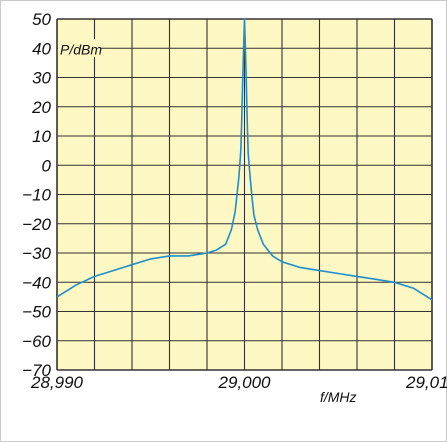 The height and width of the screenshot is (442, 447). Describe the element at coordinates (36, 341) in the screenshot. I see `y-tick-label: −60` at that location.